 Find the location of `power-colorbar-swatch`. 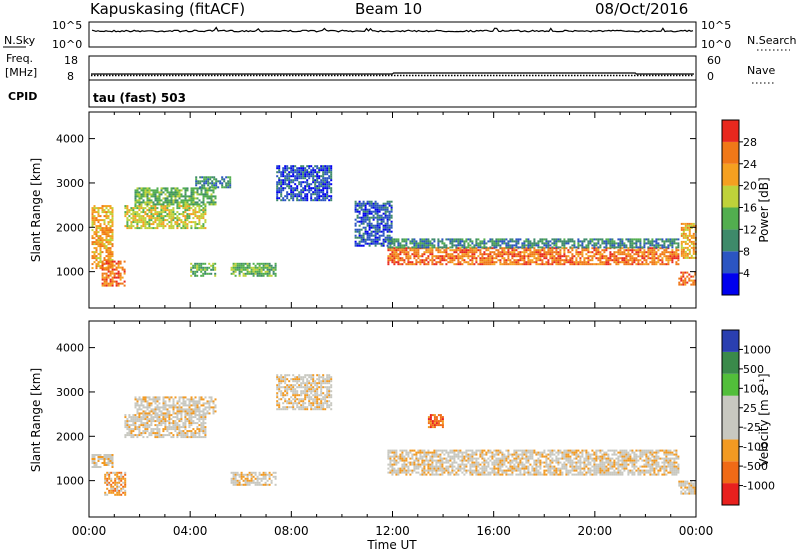

power-colorbar-swatch is located at coordinates (730, 284).